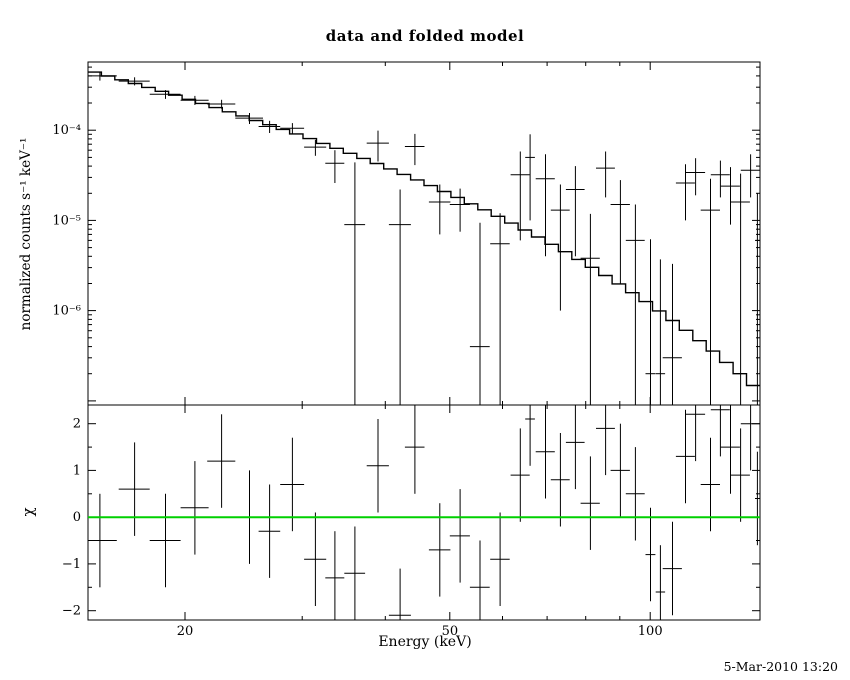 Image resolution: width=850 pixels, height=680 pixels. What do you see at coordinates (77, 470) in the screenshot?
I see `svg-text: 1` at bounding box center [77, 470].